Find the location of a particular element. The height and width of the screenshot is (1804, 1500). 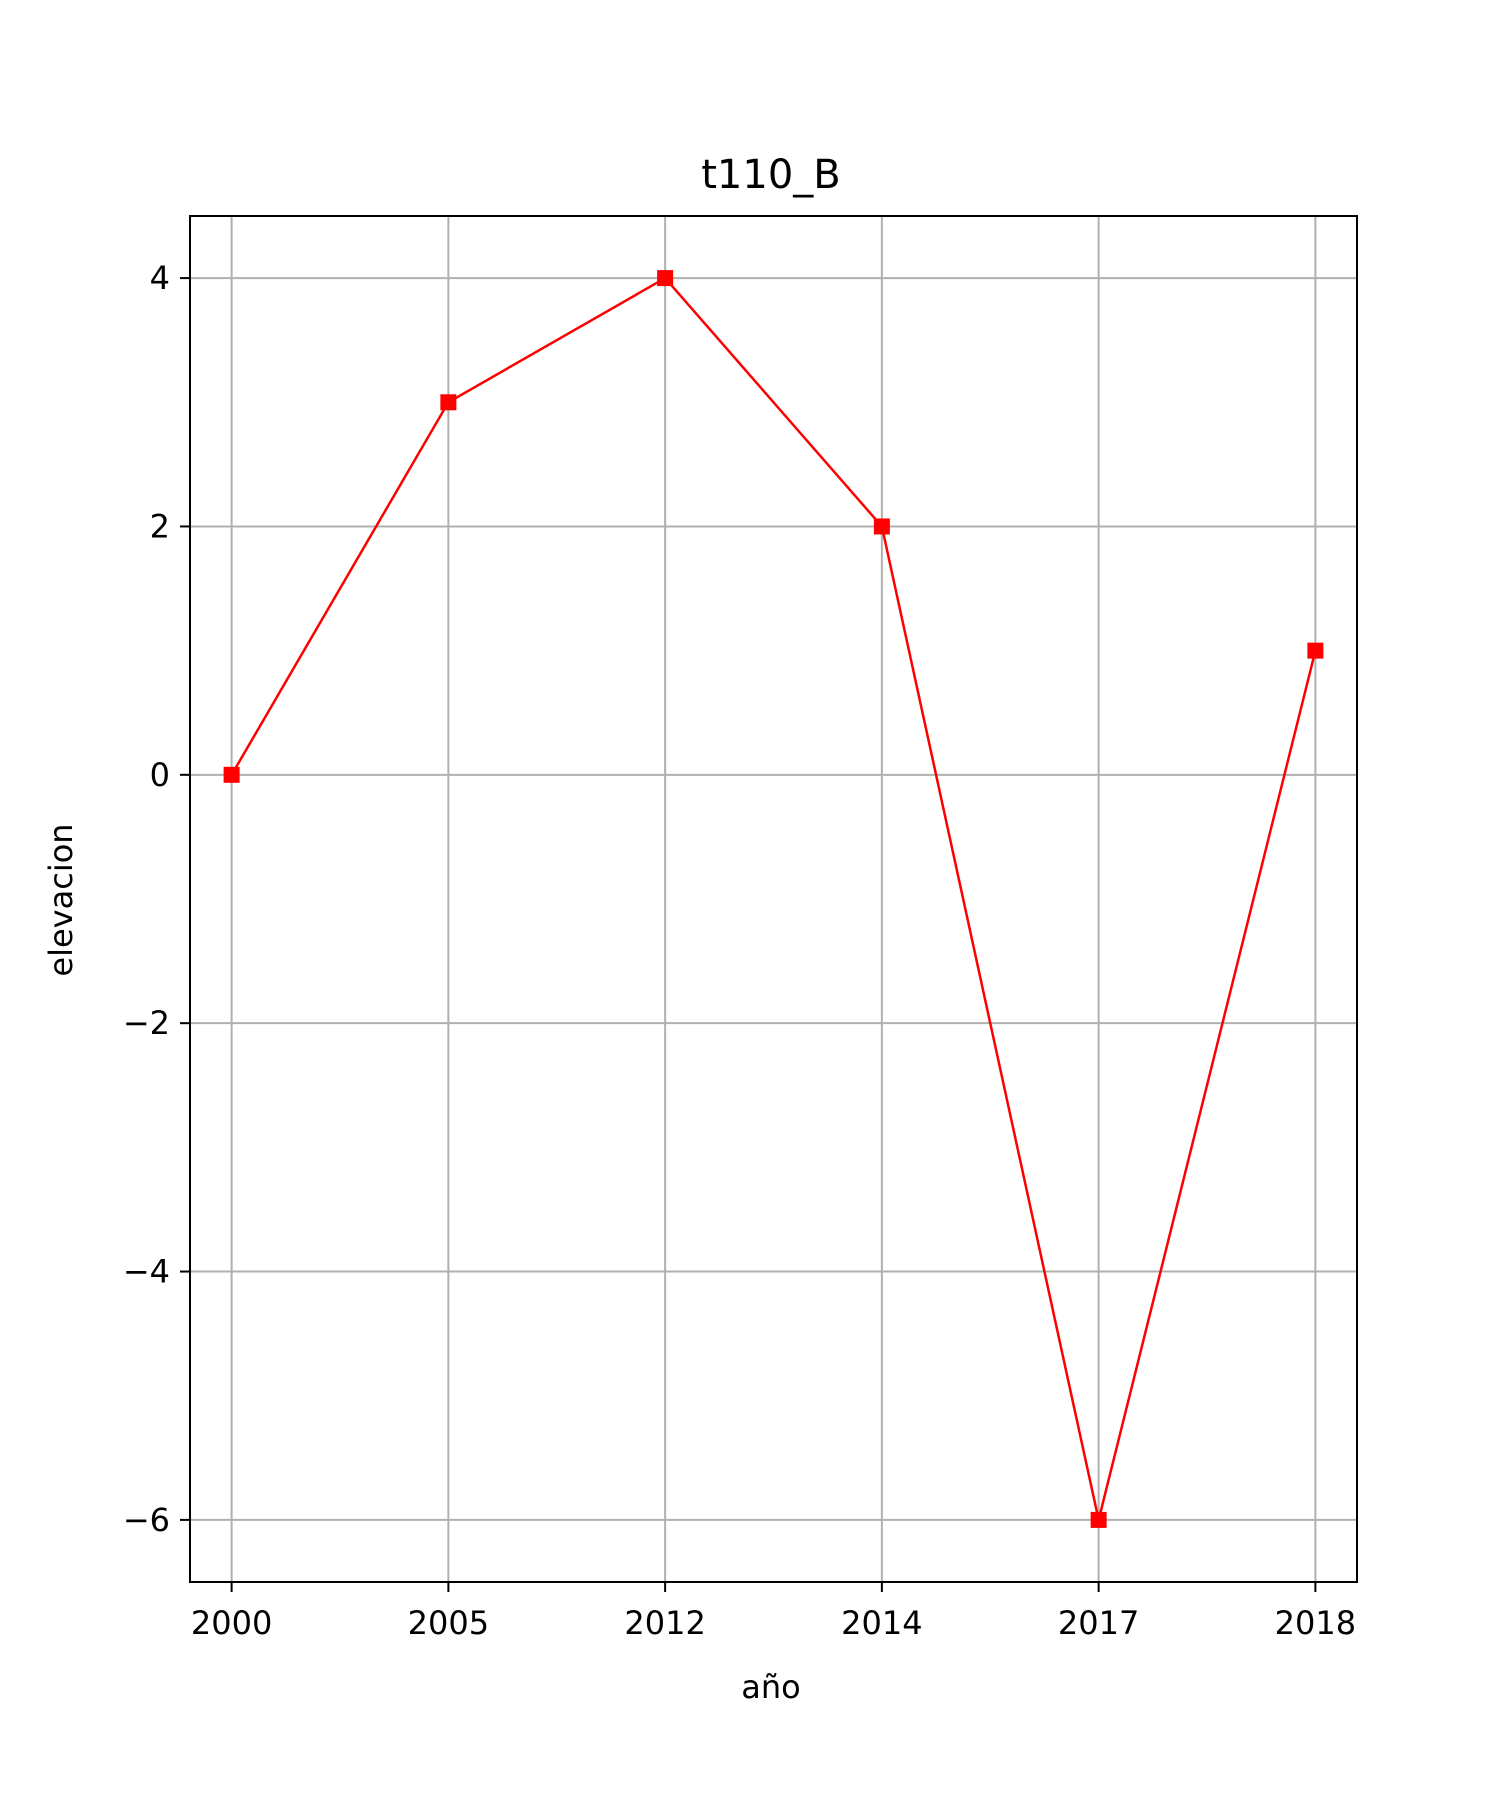

x-axis-label: año is located at coordinates (770, 1687).